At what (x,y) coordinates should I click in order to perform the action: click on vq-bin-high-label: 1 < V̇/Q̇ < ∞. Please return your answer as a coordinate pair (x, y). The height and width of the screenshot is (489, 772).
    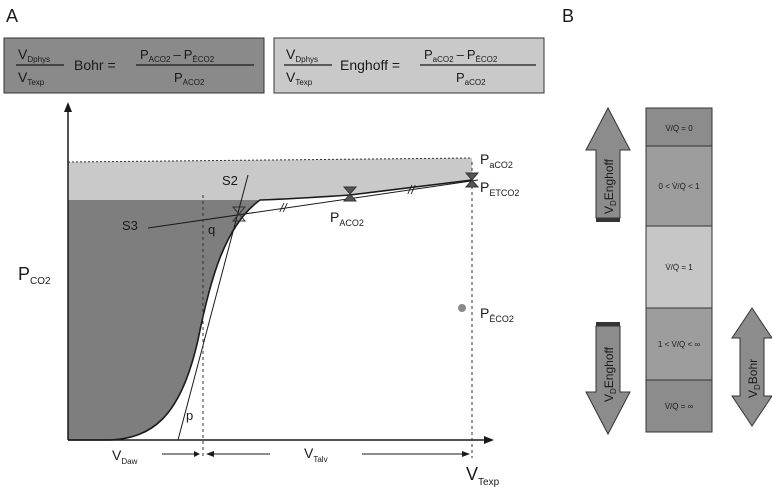
    Looking at the image, I should click on (679, 344).